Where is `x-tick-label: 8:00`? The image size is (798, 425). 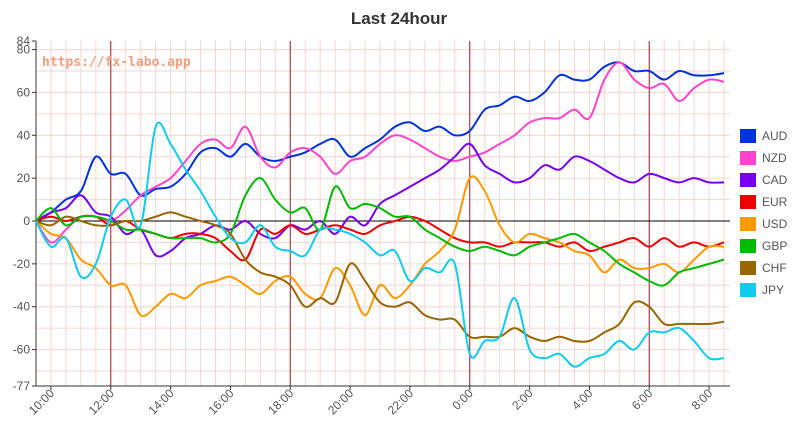
x-tick-label: 8:00 is located at coordinates (702, 399).